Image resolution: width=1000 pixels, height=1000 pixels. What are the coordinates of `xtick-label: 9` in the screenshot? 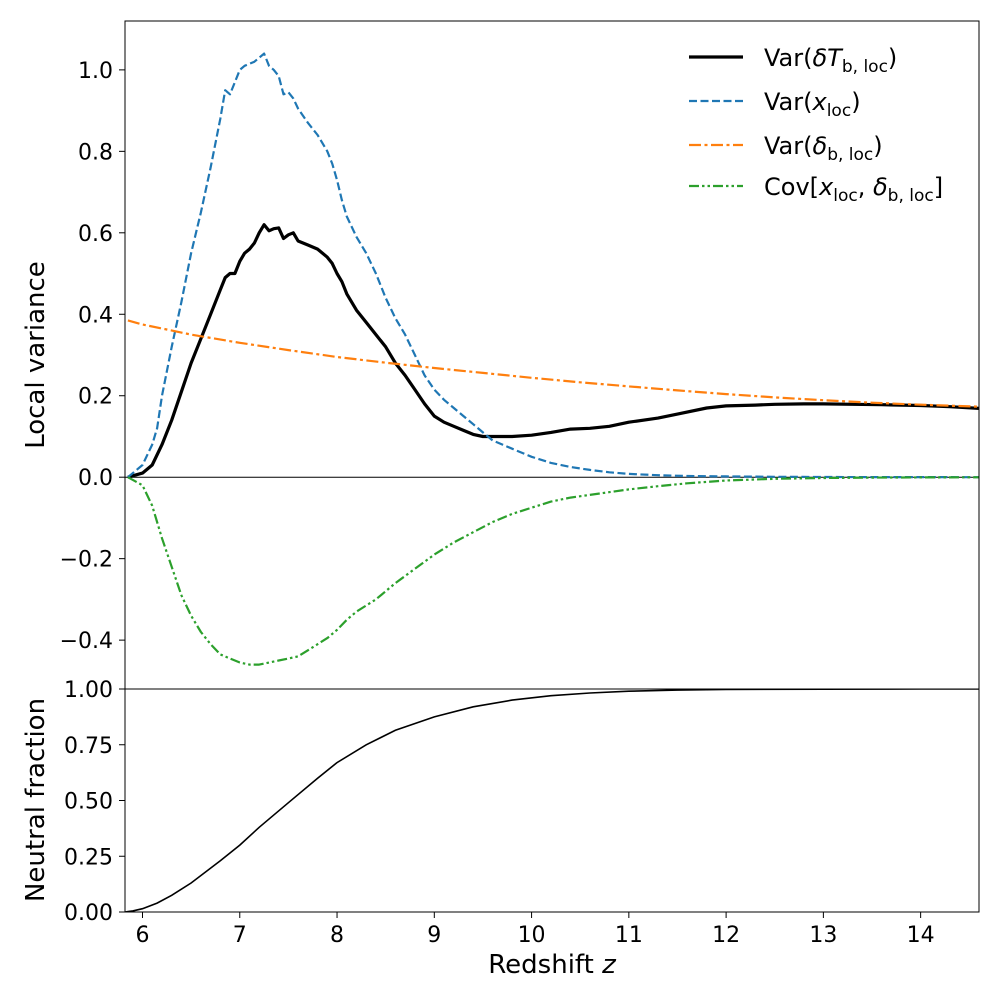 It's located at (434, 935).